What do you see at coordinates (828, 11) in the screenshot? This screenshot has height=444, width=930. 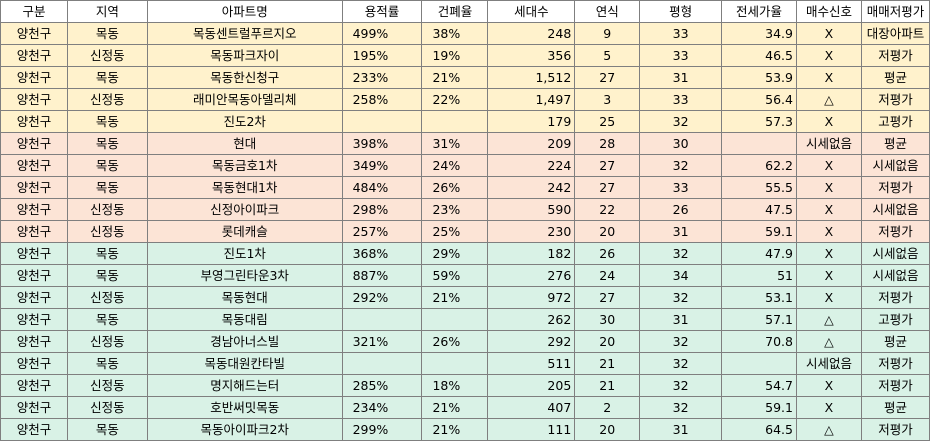 I see `header-buy-signal: 매수신호` at bounding box center [828, 11].